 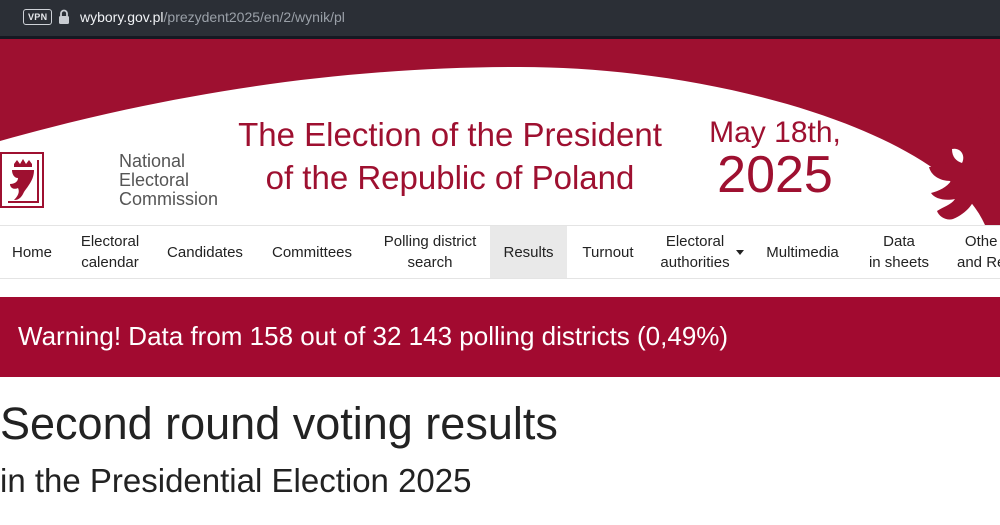 I want to click on nav-label: Candidates, so click(x=205, y=252).